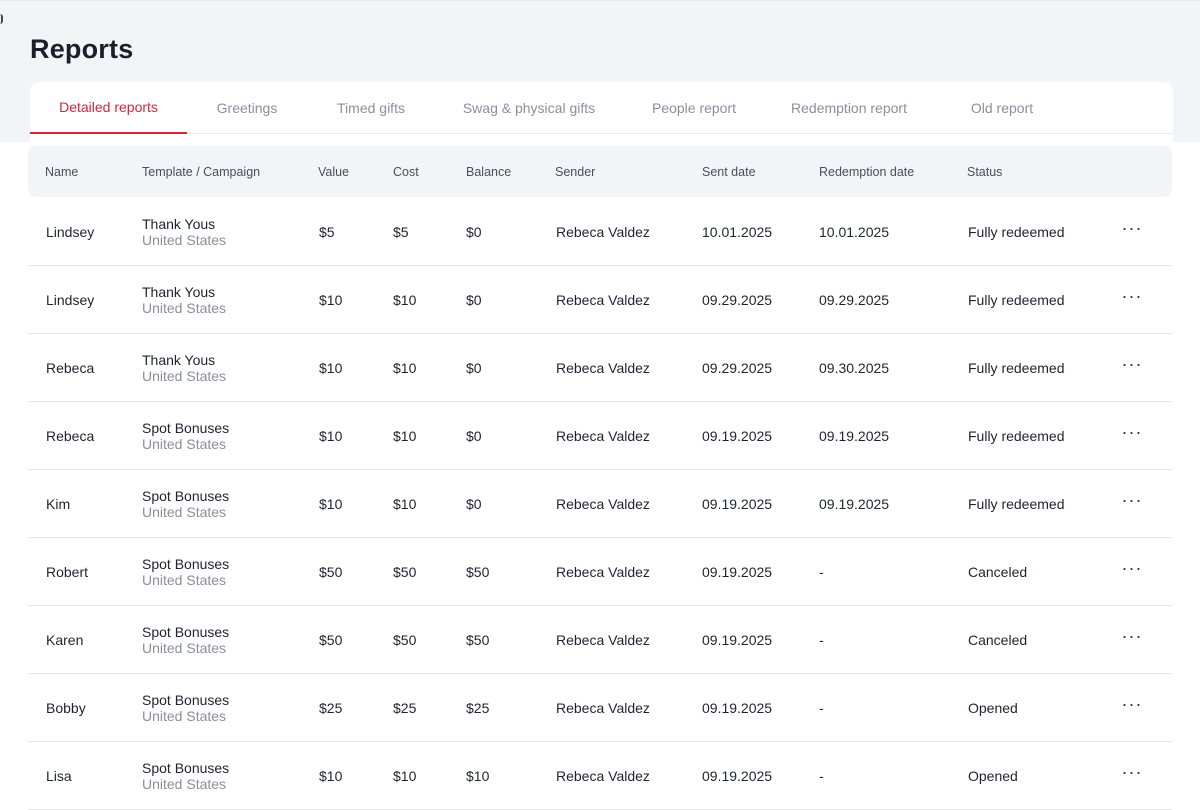 The width and height of the screenshot is (1200, 810). I want to click on cell-value: $5, so click(327, 231).